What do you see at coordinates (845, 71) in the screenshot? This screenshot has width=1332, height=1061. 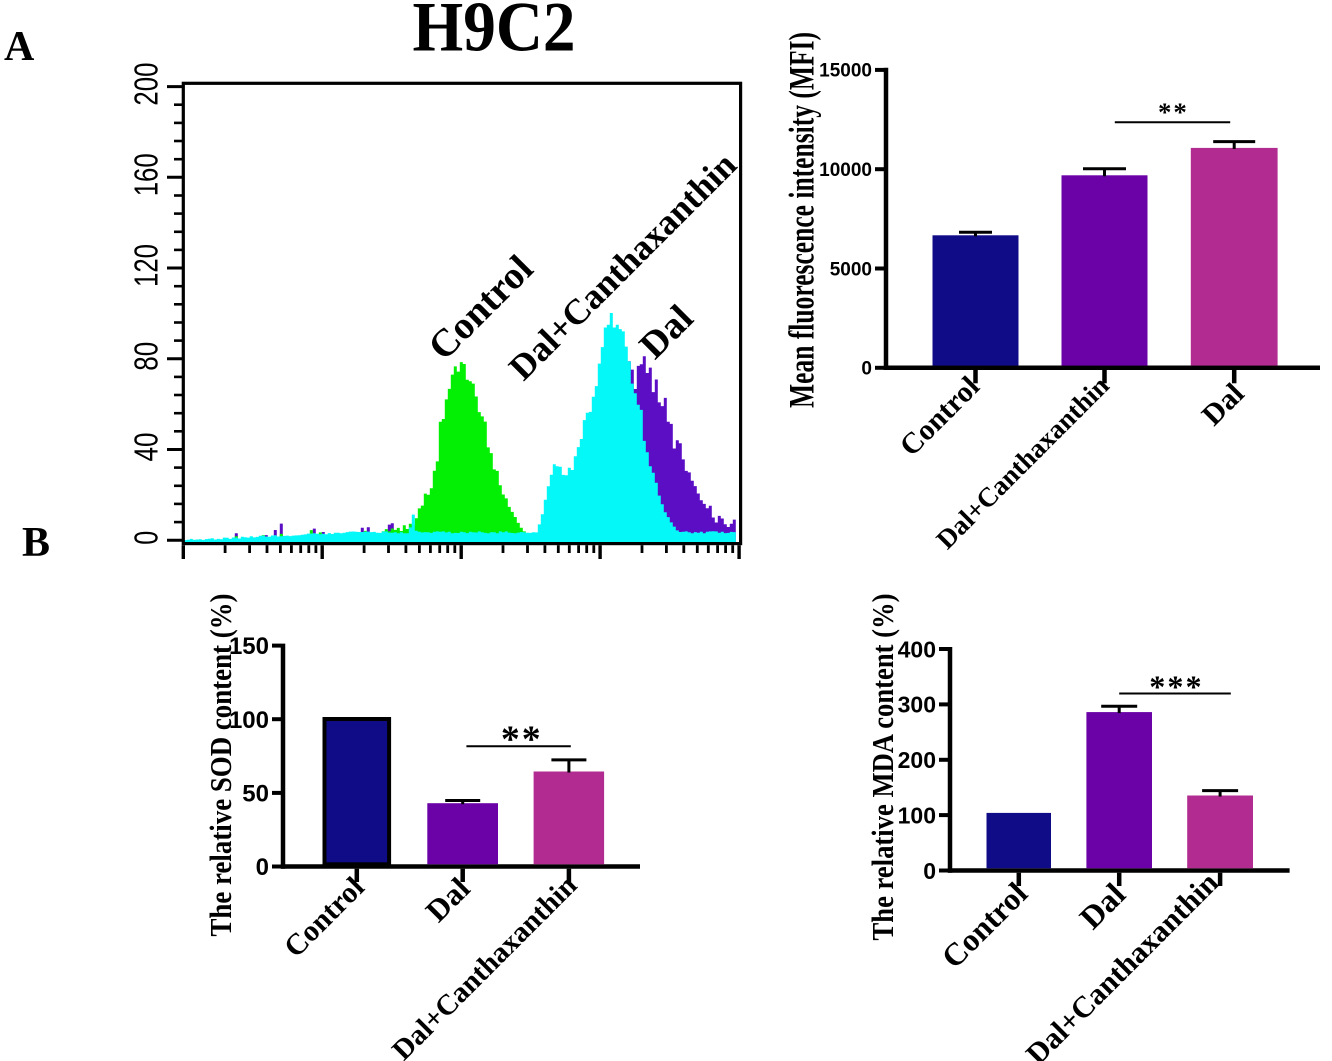 I see `svg-text: 15000` at bounding box center [845, 71].